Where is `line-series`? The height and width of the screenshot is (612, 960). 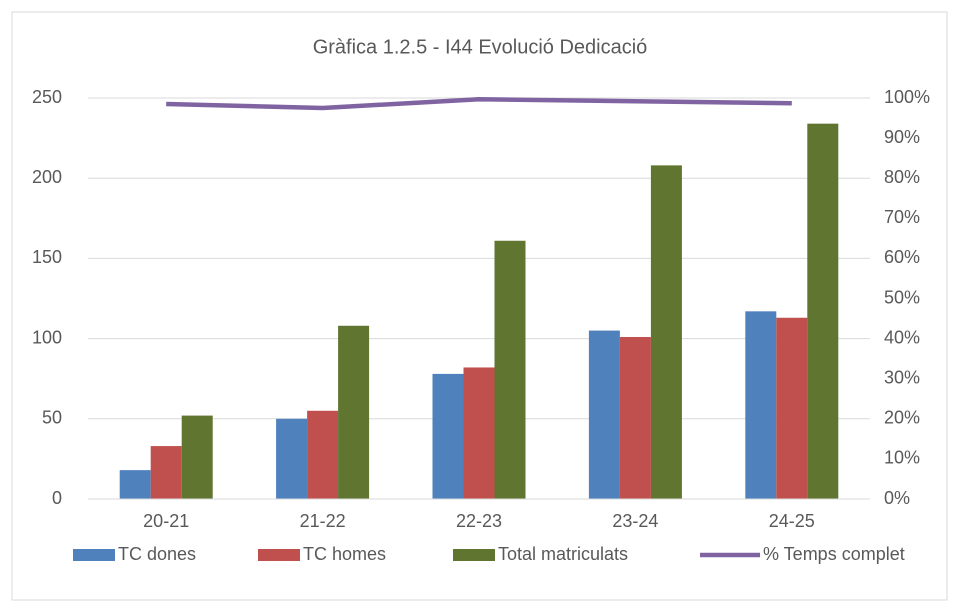
line-series is located at coordinates (479, 103).